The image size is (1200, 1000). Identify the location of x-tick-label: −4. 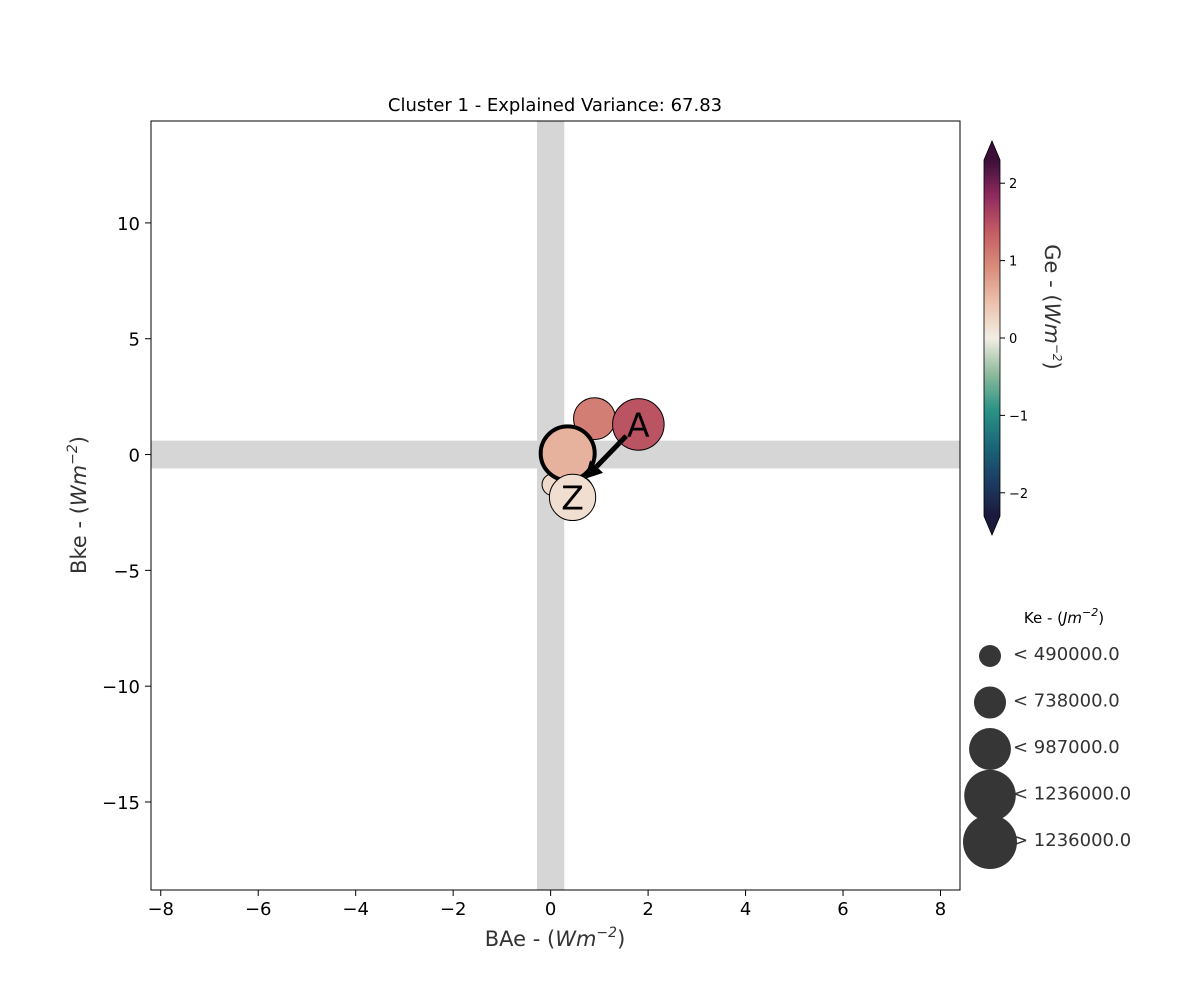
(355, 909).